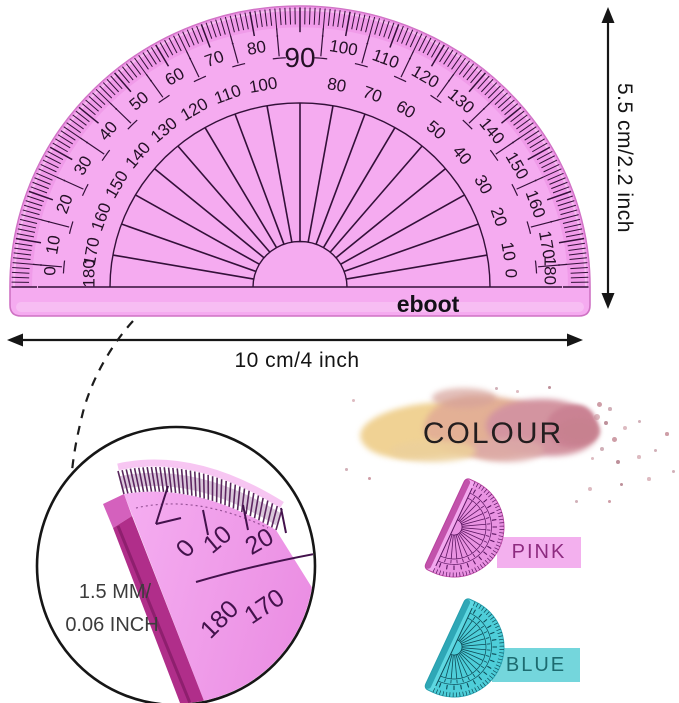 The height and width of the screenshot is (703, 679). Describe the element at coordinates (297, 360) in the screenshot. I see `width-dimension-label: 10 cm/4 inch` at that location.